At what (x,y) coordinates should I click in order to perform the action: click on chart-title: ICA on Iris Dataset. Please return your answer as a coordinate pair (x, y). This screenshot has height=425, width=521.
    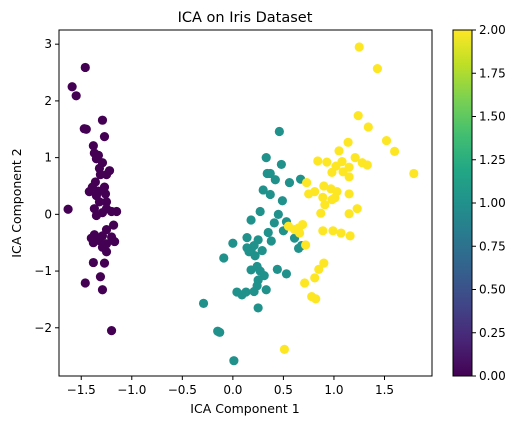
    Looking at the image, I should click on (245, 18).